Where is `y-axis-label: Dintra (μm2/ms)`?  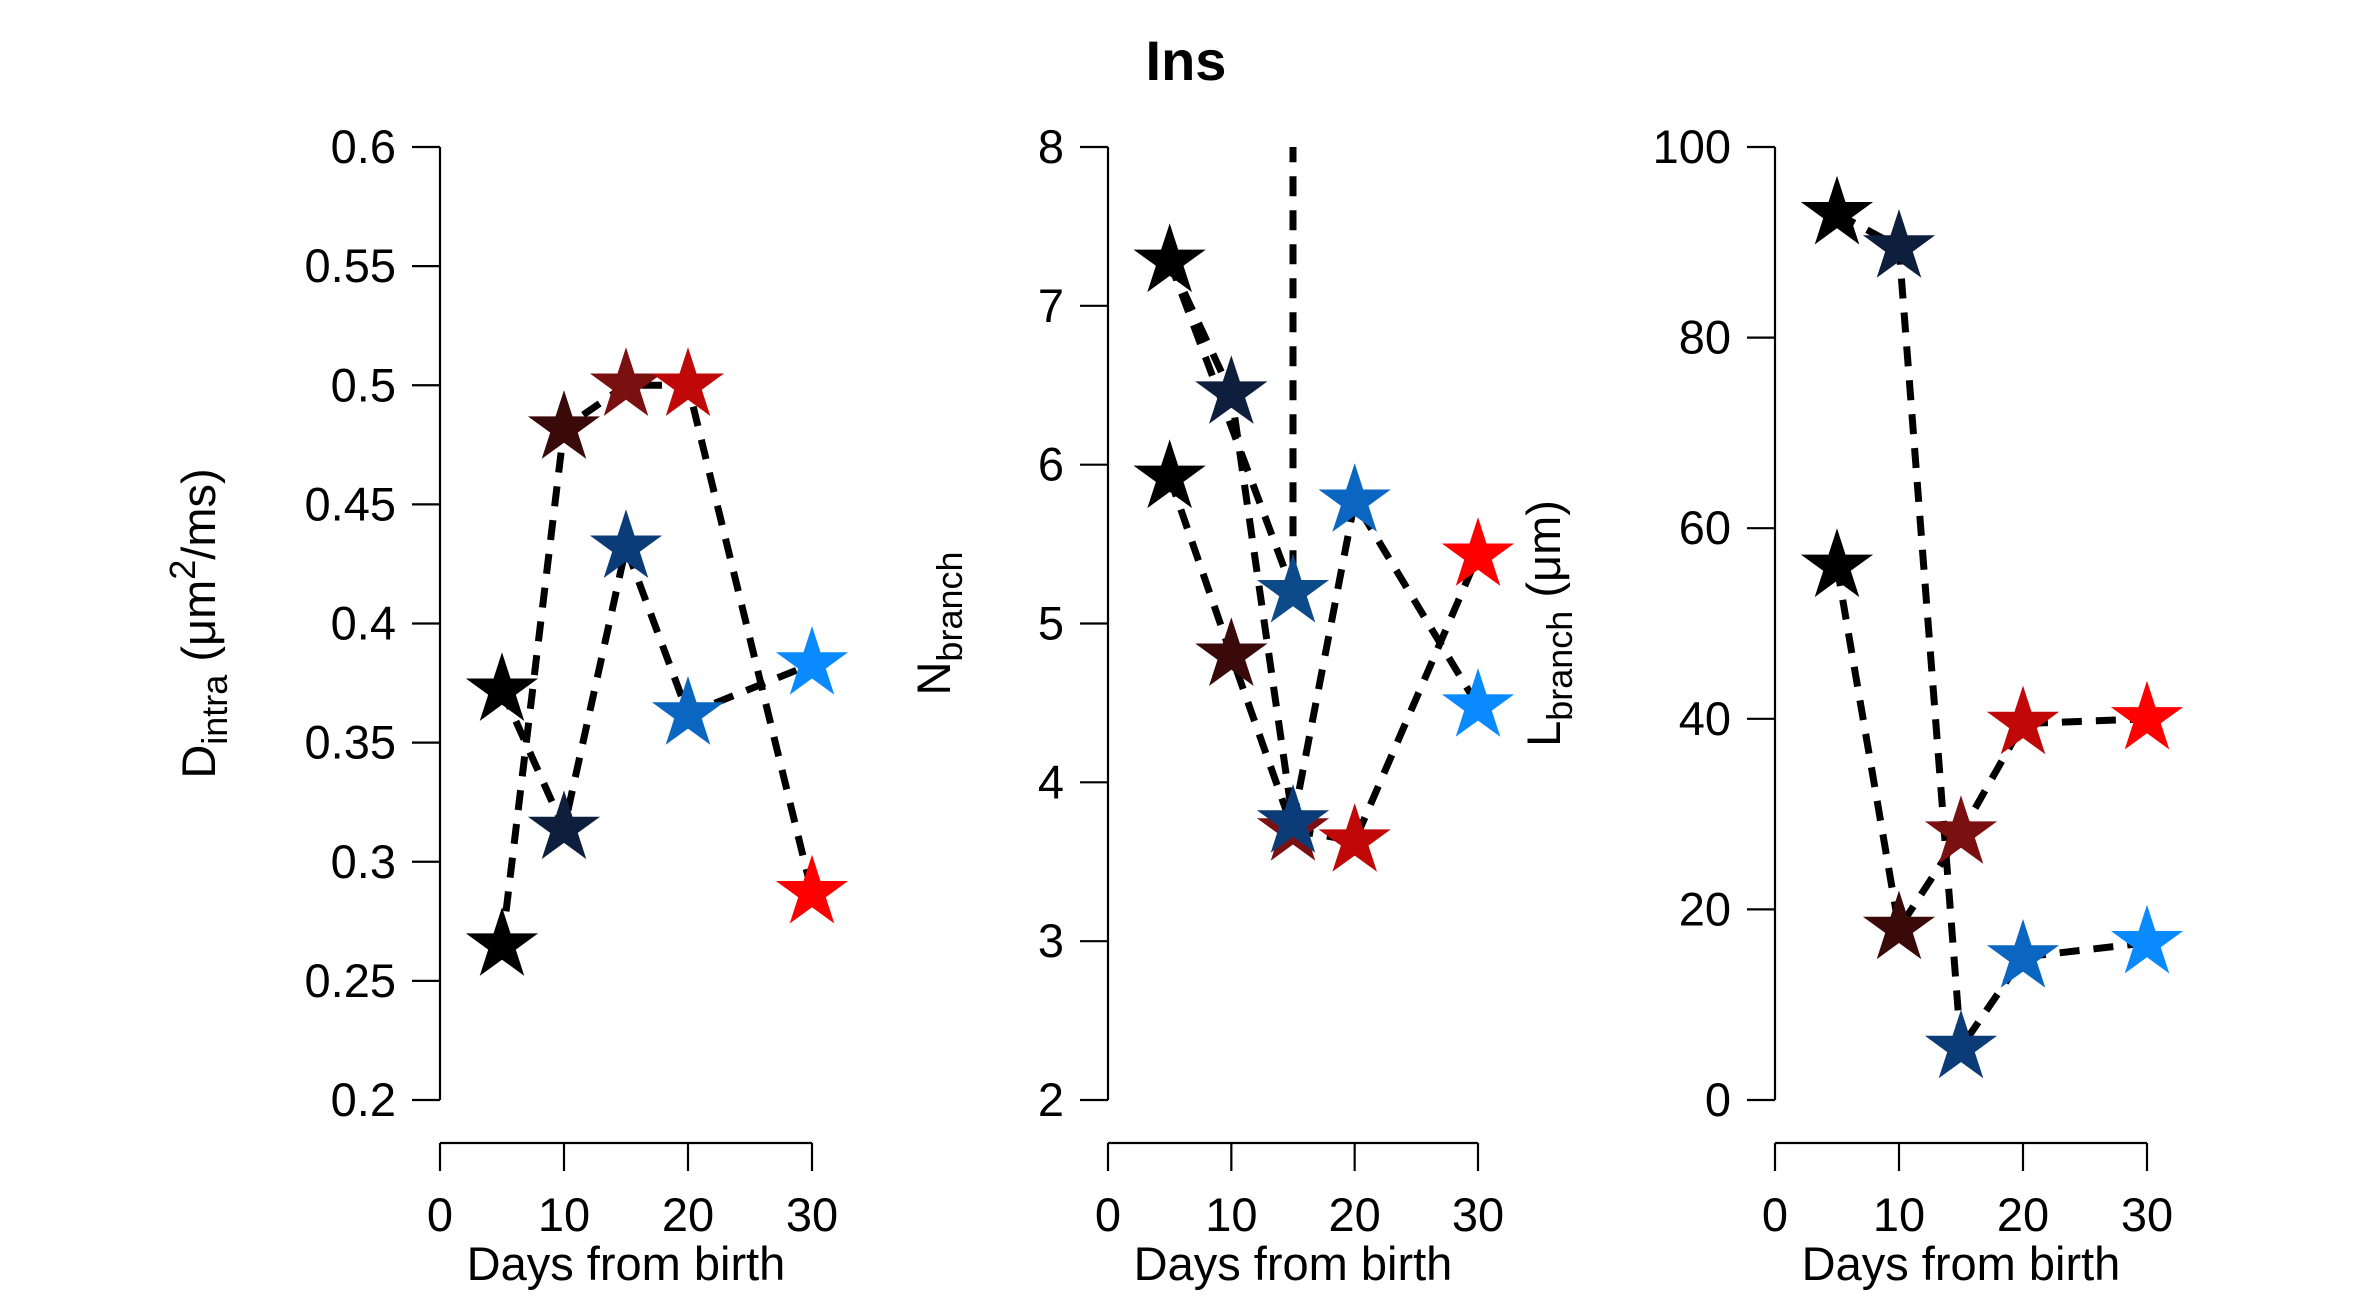
y-axis-label: Dintra (μm2/ms) is located at coordinates (198, 623).